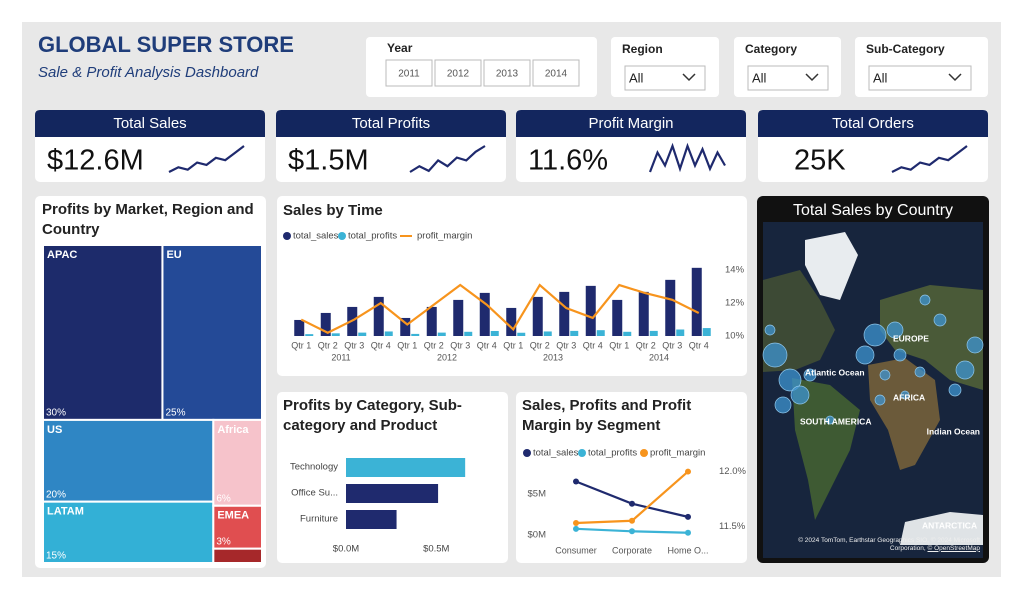  Describe the element at coordinates (233, 430) in the screenshot. I see `cell-label: Africa` at that location.